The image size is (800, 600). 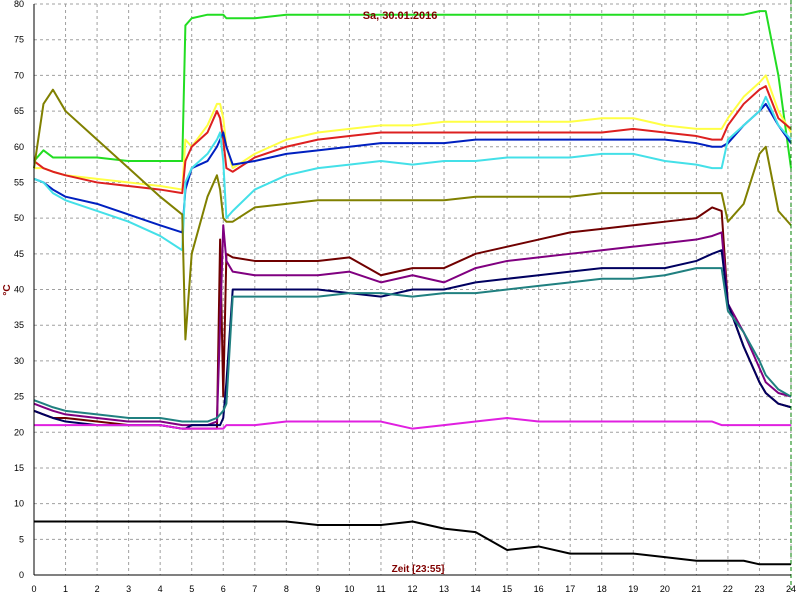 I want to click on y-tick-label: 55, so click(x=19, y=182).